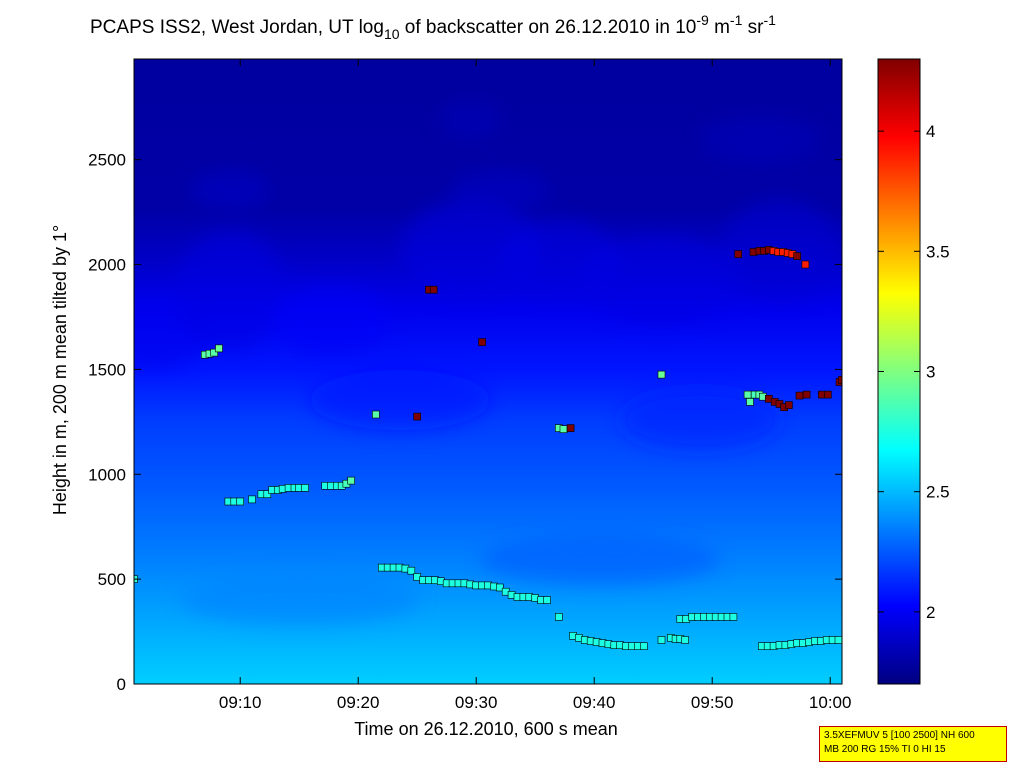 This screenshot has width=1023, height=767. Describe the element at coordinates (702, 20) in the screenshot. I see `title-sup-minus9: -9` at that location.